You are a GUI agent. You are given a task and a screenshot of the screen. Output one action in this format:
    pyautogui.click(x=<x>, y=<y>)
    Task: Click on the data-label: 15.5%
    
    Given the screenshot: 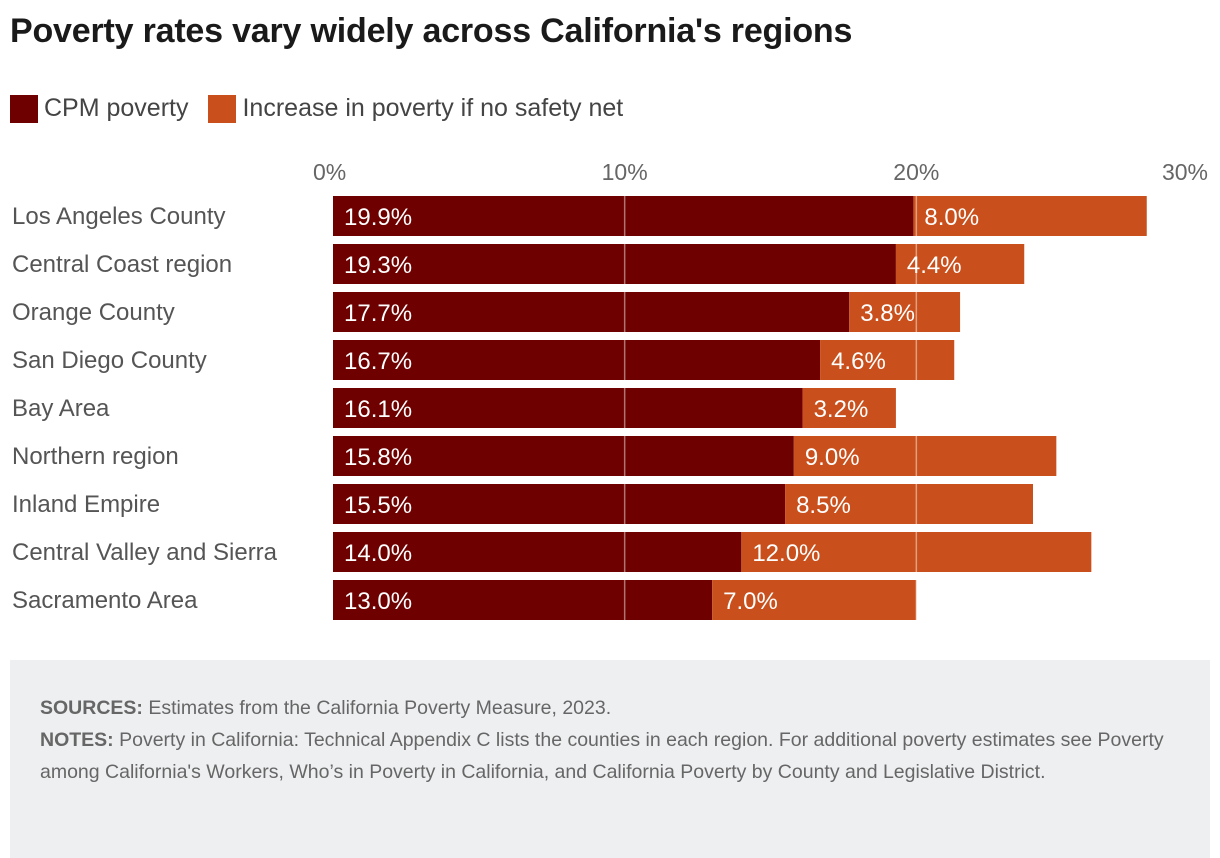 What is the action you would take?
    pyautogui.click(x=378, y=505)
    